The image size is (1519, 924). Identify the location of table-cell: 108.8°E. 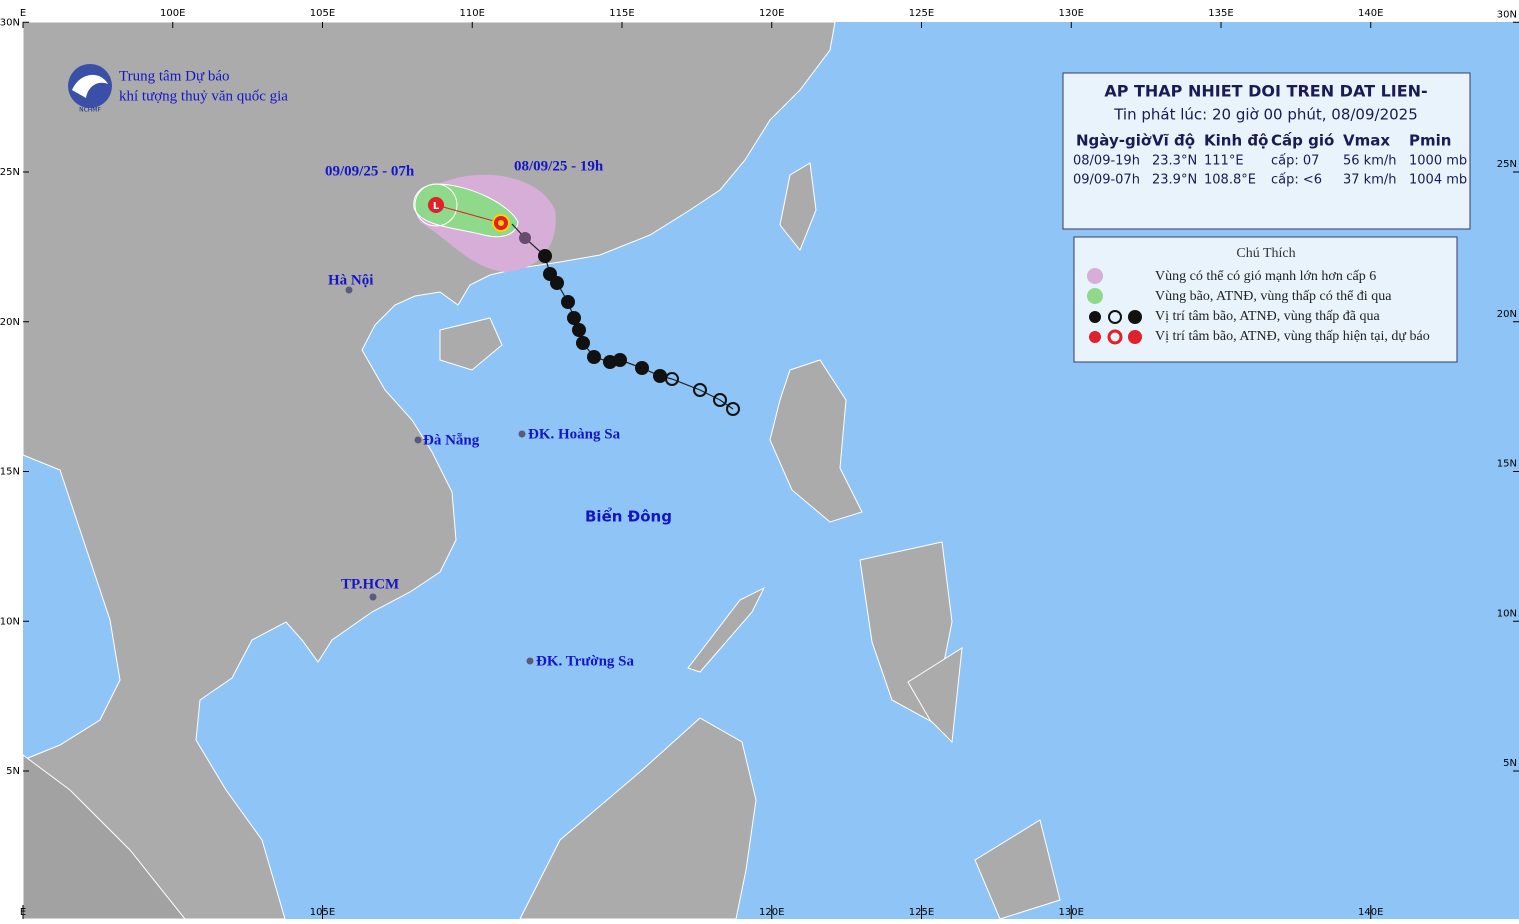
(1230, 180).